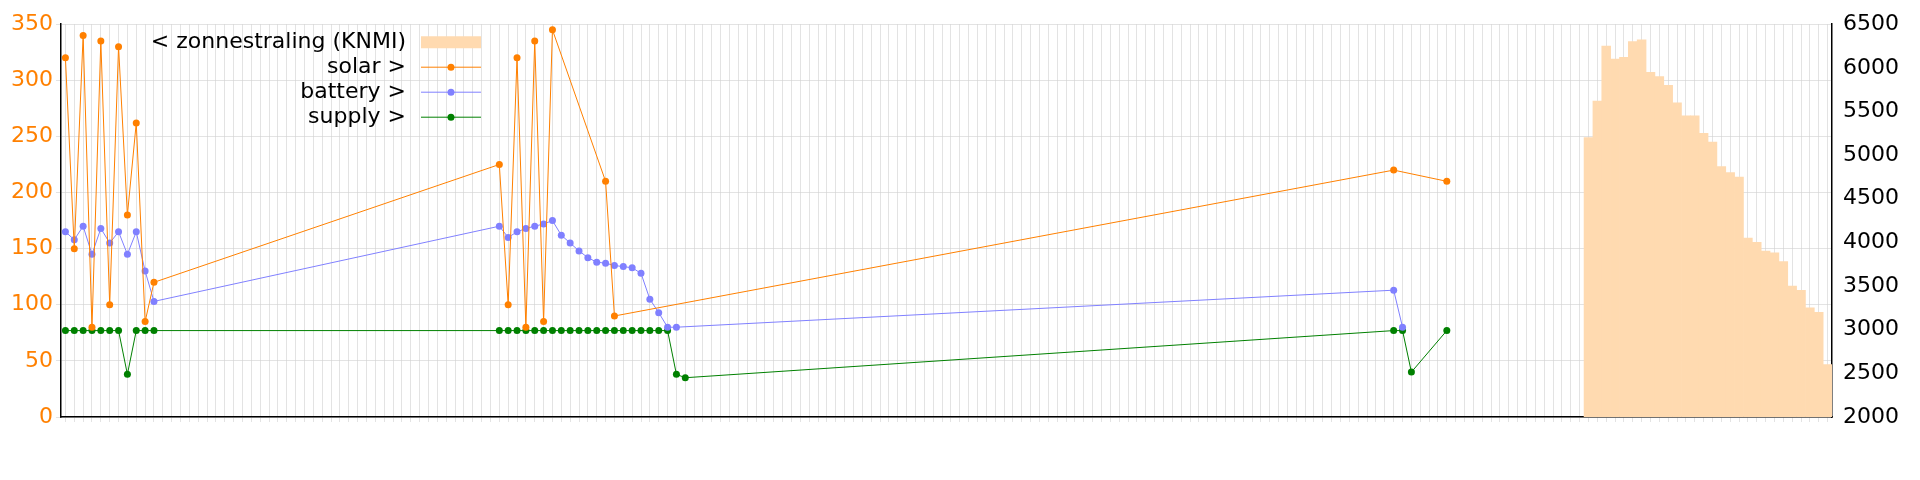 This screenshot has width=1920, height=480. I want to click on y2-tick-label: 3500, so click(1871, 284).